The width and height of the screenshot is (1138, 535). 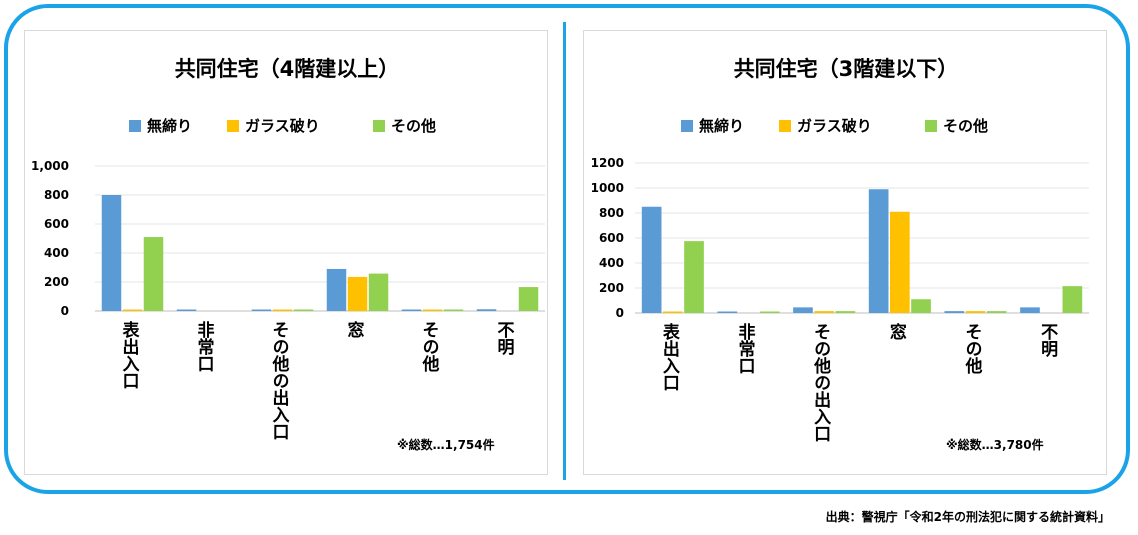 What do you see at coordinates (967, 517) in the screenshot?
I see `source-caption: 出典：警視庁「令和2年の刑法犯に関する統計資料」` at bounding box center [967, 517].